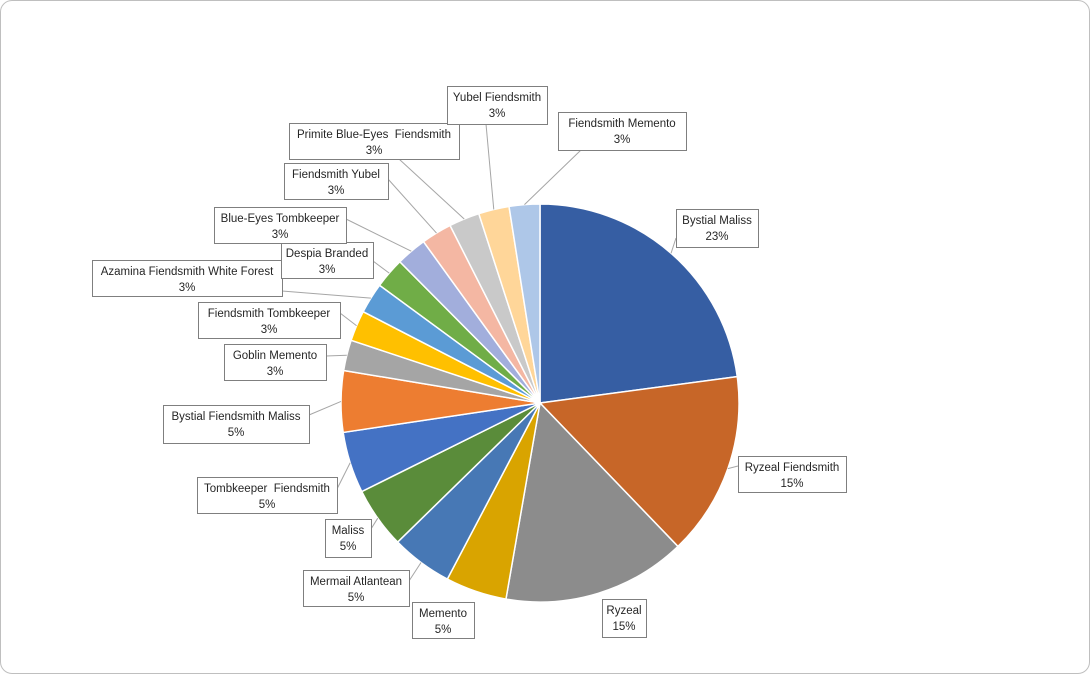 This screenshot has width=1090, height=674. I want to click on data-label-name: Blue-Eyes Tombkeeper, so click(280, 219).